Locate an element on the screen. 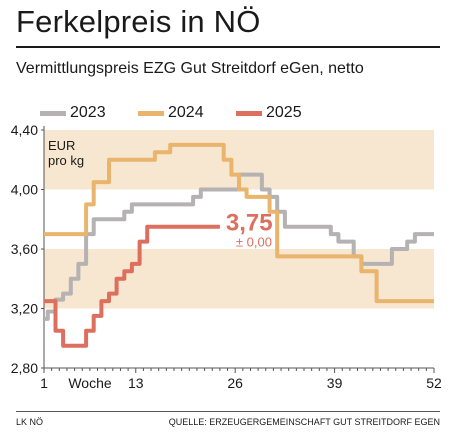 The width and height of the screenshot is (462, 442). x-tick-label: 52 is located at coordinates (434, 383).